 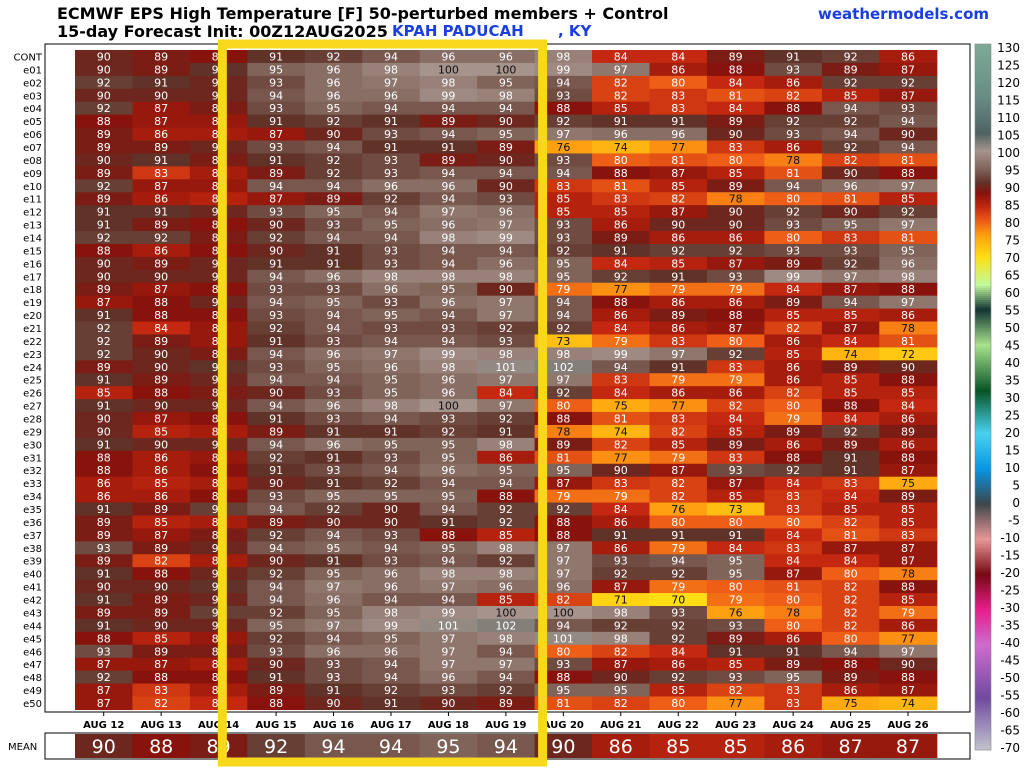 I want to click on cell-value-label: 84, so click(x=161, y=328).